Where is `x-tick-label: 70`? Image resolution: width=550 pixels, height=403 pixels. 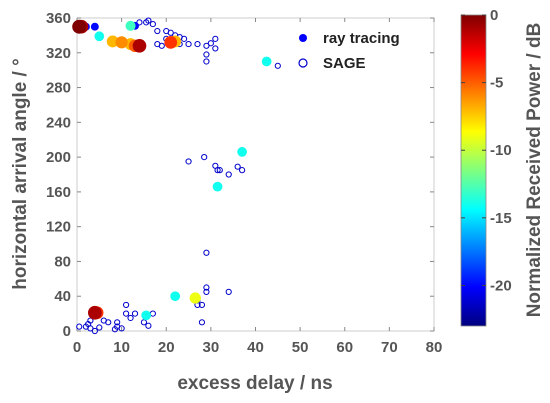 x-tick-label: 70 is located at coordinates (389, 347).